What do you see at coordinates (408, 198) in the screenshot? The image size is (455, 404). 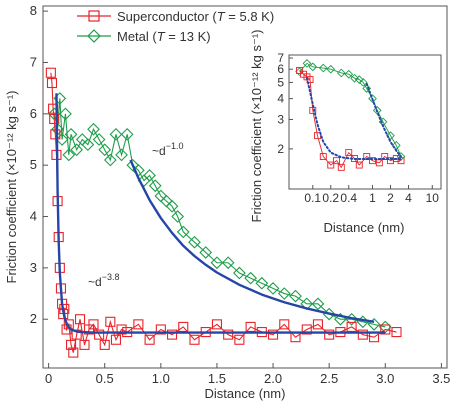 I see `inset-x-tick-label: 4` at bounding box center [408, 198].